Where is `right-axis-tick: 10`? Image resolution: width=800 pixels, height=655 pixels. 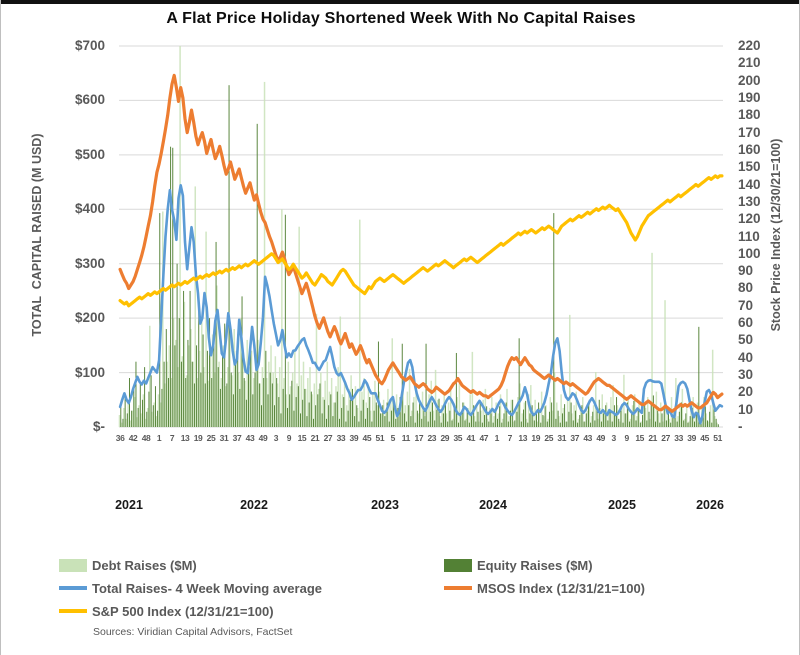 right-axis-tick: 10 is located at coordinates (746, 409).